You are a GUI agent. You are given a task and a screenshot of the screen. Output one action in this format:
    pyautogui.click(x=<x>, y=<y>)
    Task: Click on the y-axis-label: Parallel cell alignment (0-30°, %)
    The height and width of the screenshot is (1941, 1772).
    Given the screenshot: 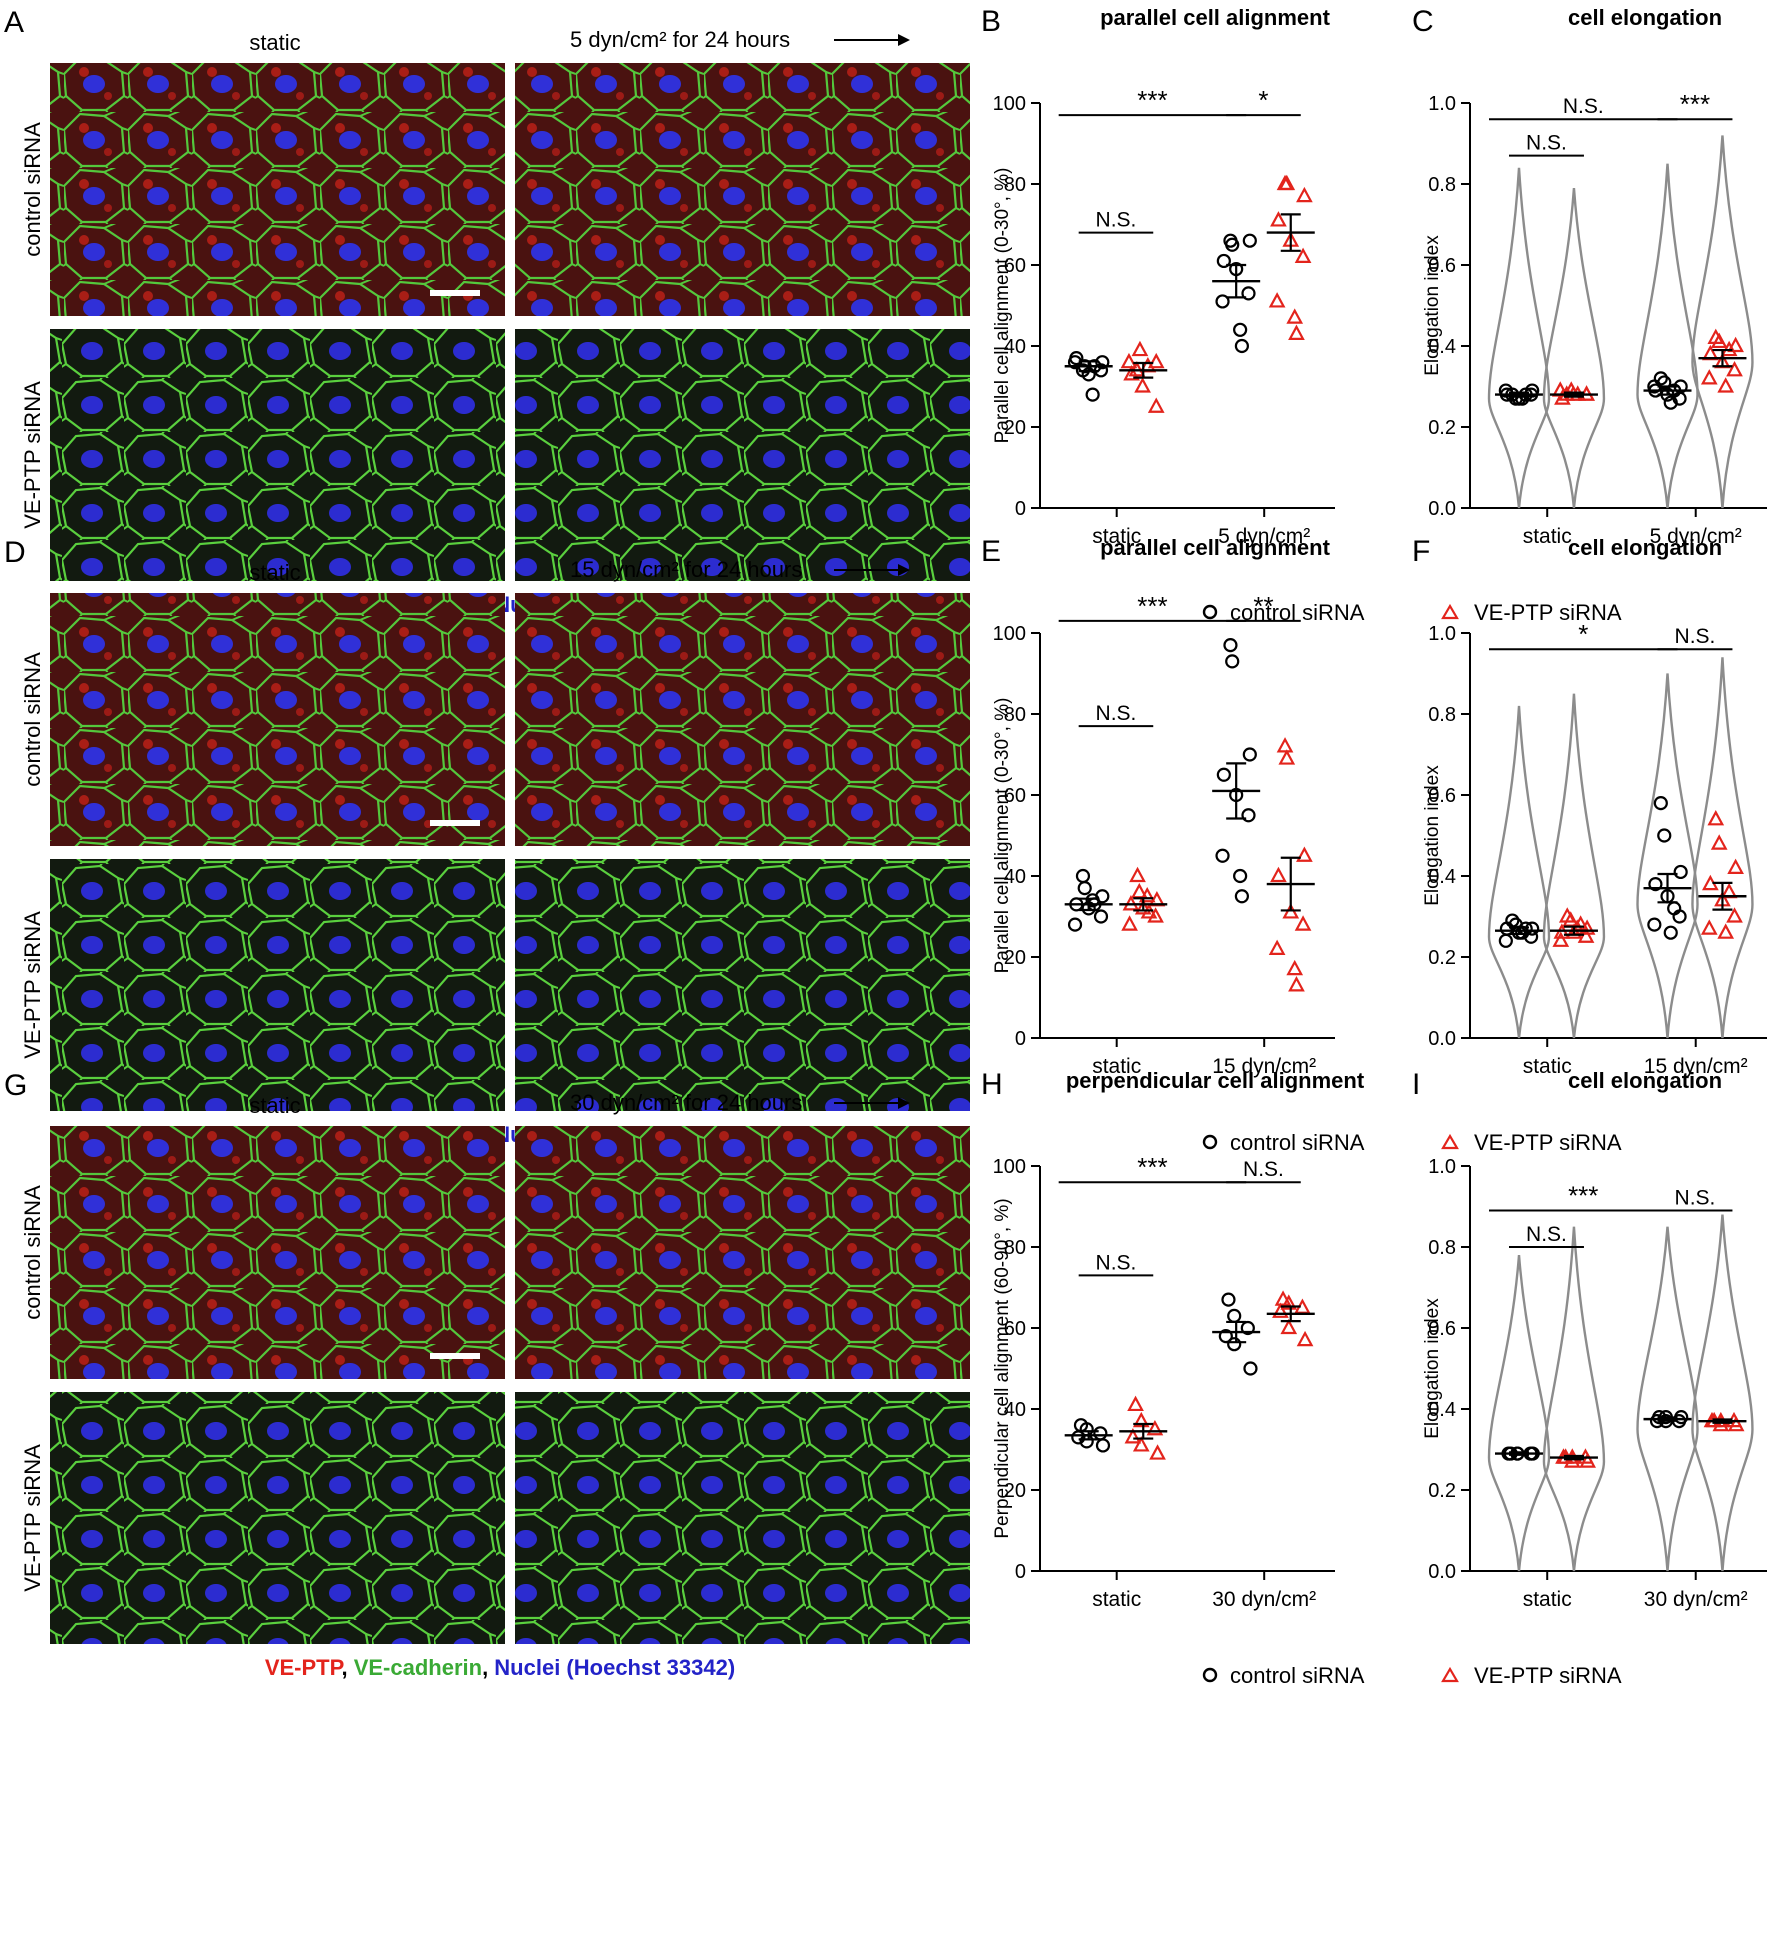 What is the action you would take?
    pyautogui.click(x=1002, y=836)
    